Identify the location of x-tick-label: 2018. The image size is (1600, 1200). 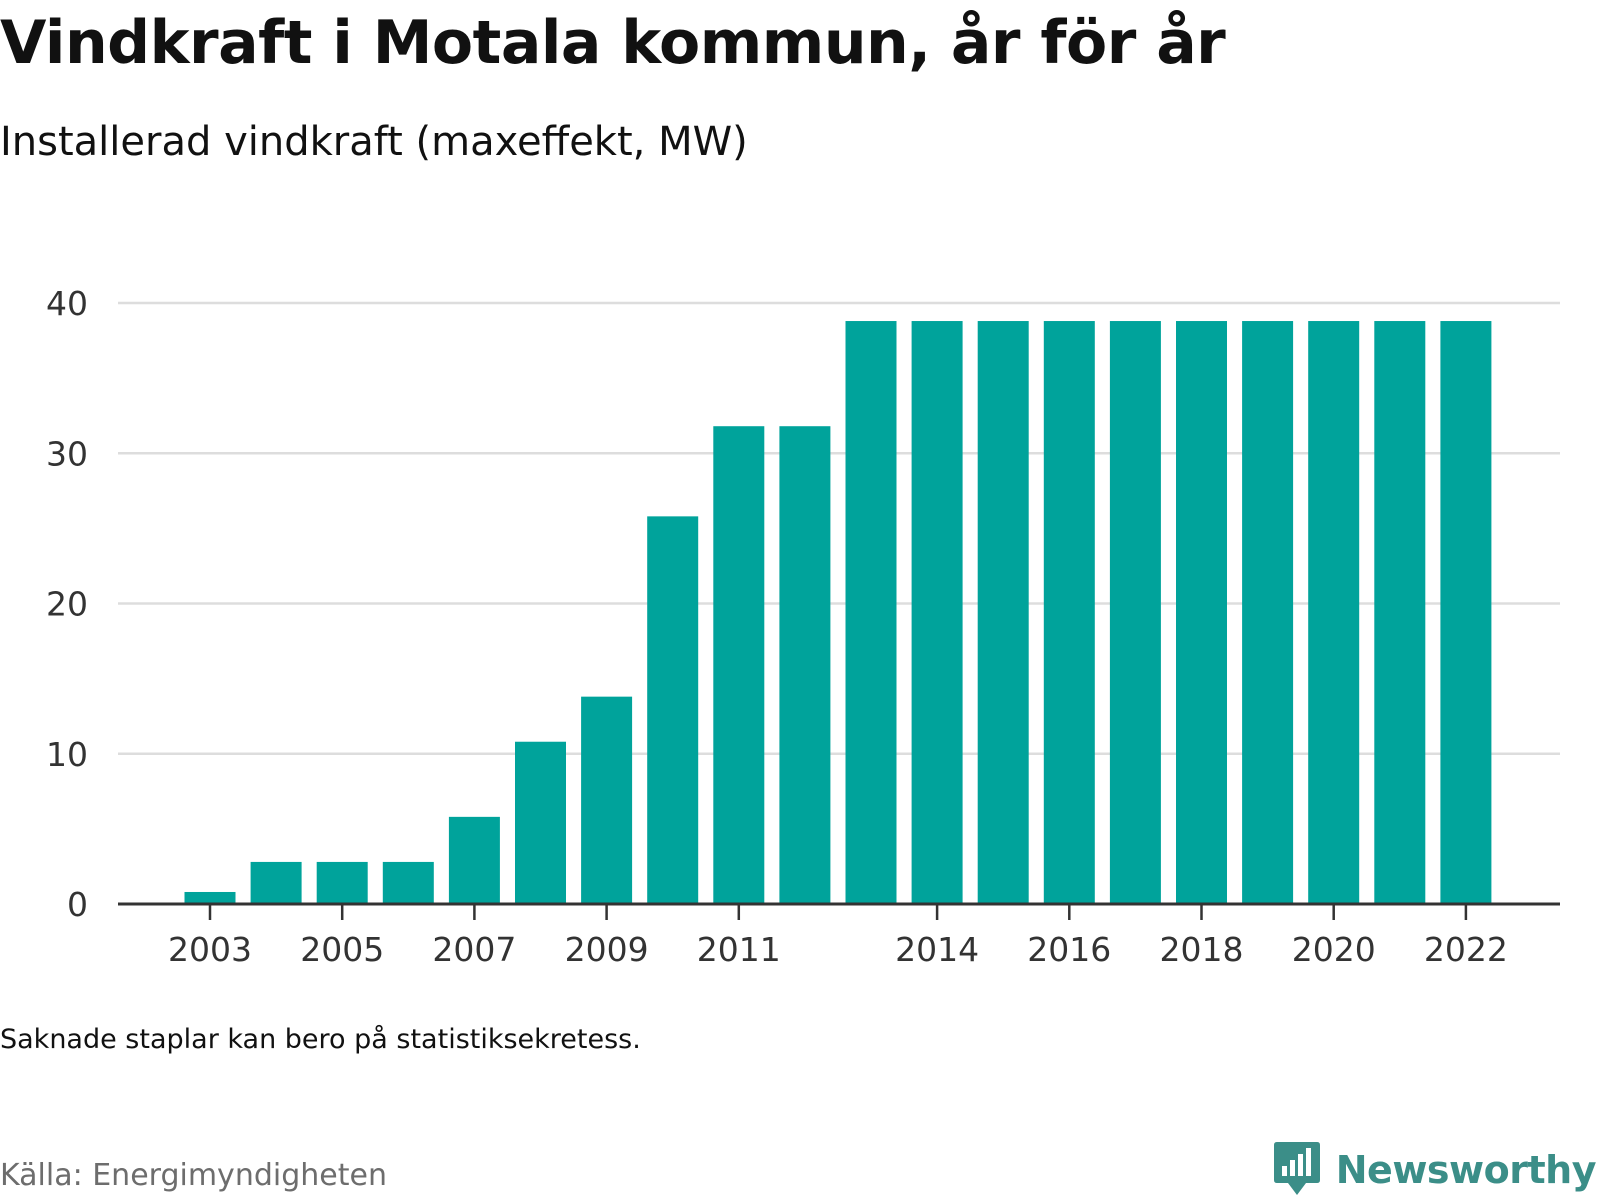
(1202, 949).